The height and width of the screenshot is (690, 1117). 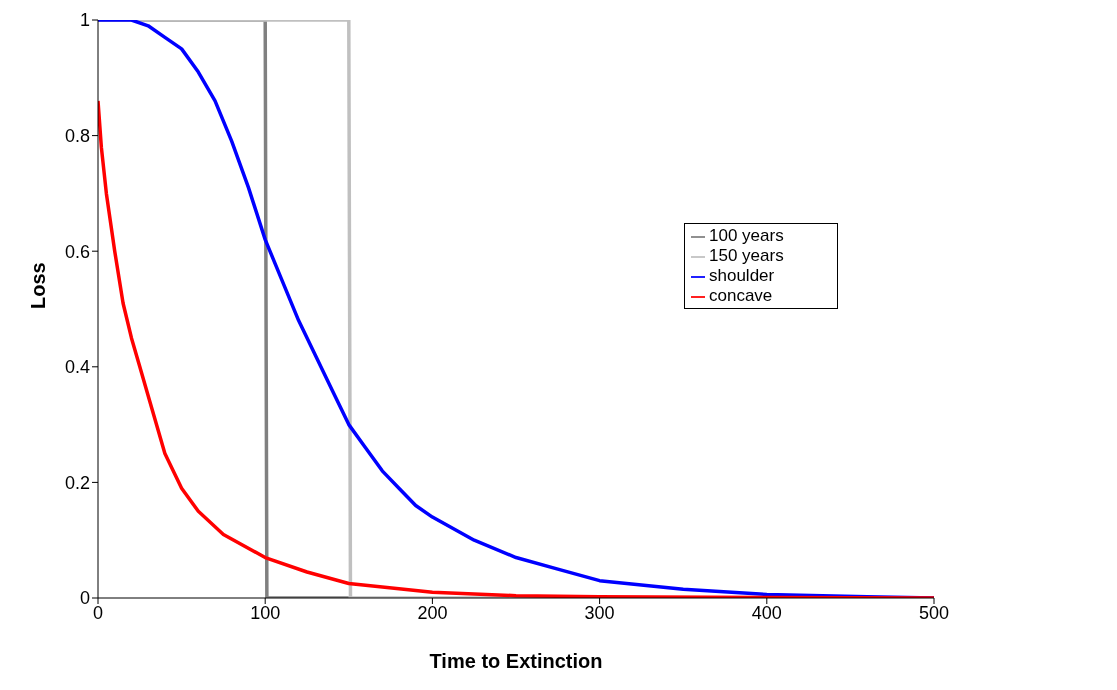 What do you see at coordinates (77, 135) in the screenshot?
I see `y-tick-label: 0.8` at bounding box center [77, 135].